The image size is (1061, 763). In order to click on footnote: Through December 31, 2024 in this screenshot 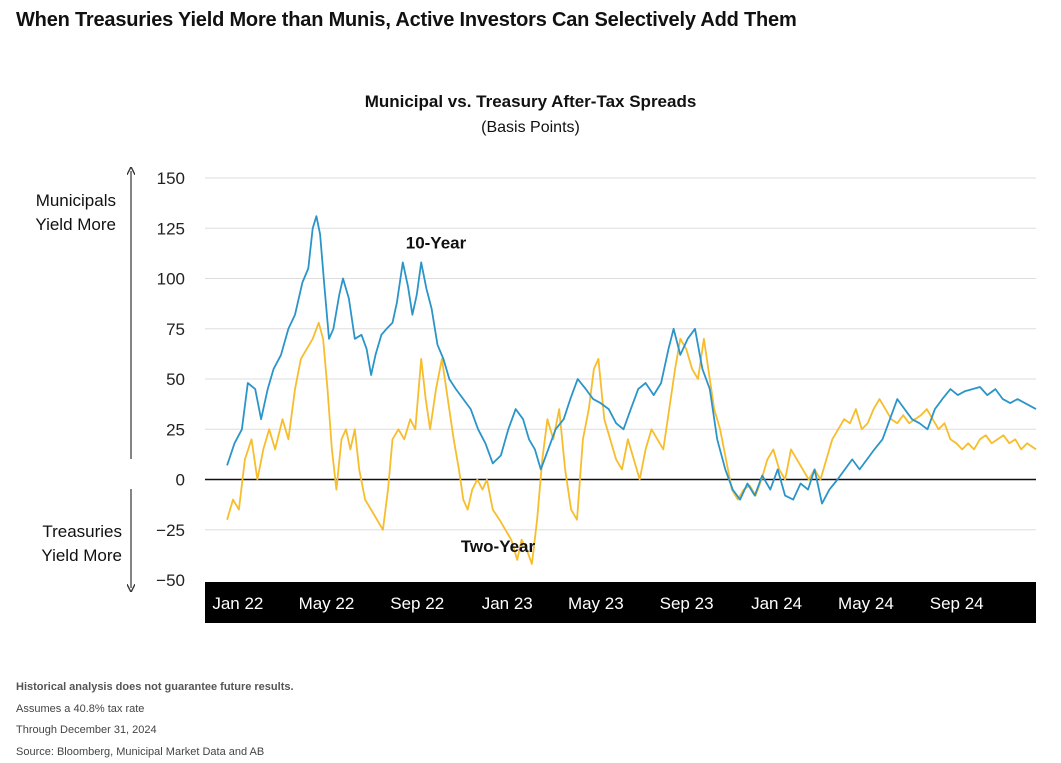, I will do `click(86, 730)`.